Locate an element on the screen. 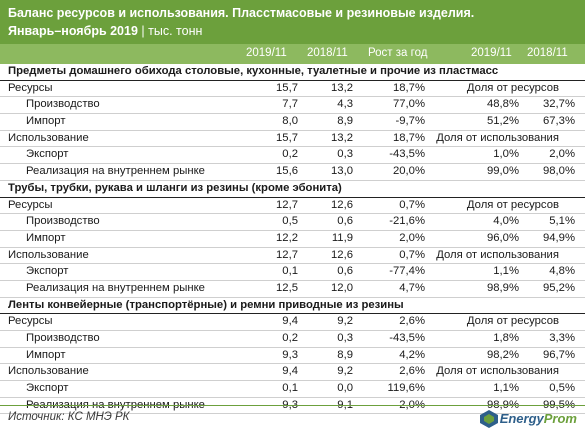  value-2018: 0,0 is located at coordinates (345, 388).